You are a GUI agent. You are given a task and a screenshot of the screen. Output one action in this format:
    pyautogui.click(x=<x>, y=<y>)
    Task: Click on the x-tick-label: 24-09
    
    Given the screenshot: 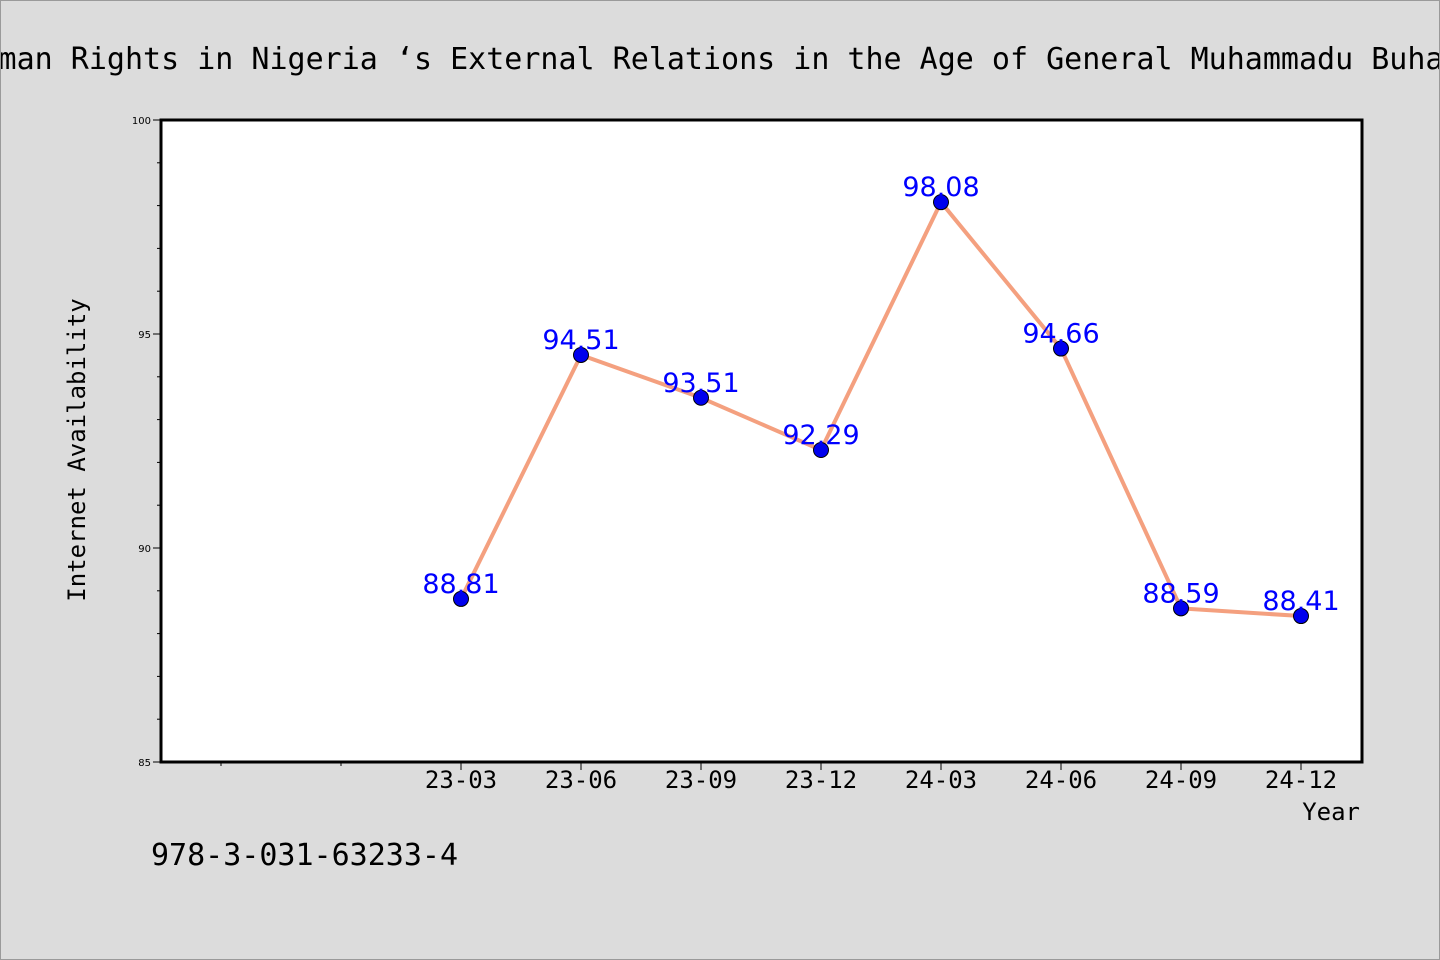 What is the action you would take?
    pyautogui.click(x=1181, y=780)
    